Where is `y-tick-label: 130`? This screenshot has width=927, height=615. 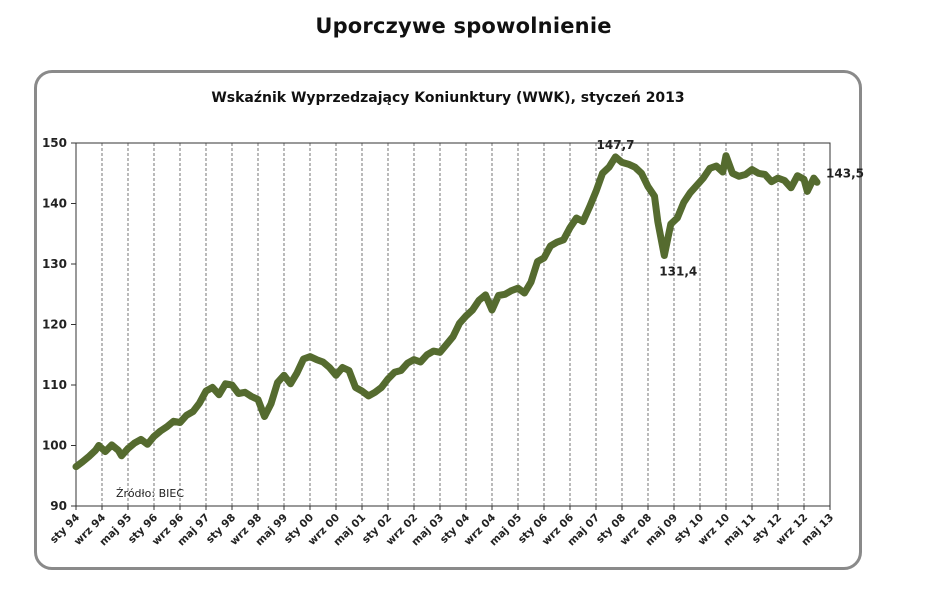 y-tick-label: 130 is located at coordinates (54, 264).